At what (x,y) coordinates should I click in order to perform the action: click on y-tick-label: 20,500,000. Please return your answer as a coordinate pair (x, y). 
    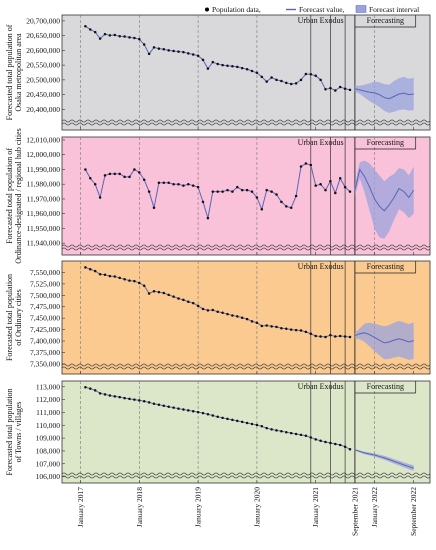
    Looking at the image, I should click on (43, 79).